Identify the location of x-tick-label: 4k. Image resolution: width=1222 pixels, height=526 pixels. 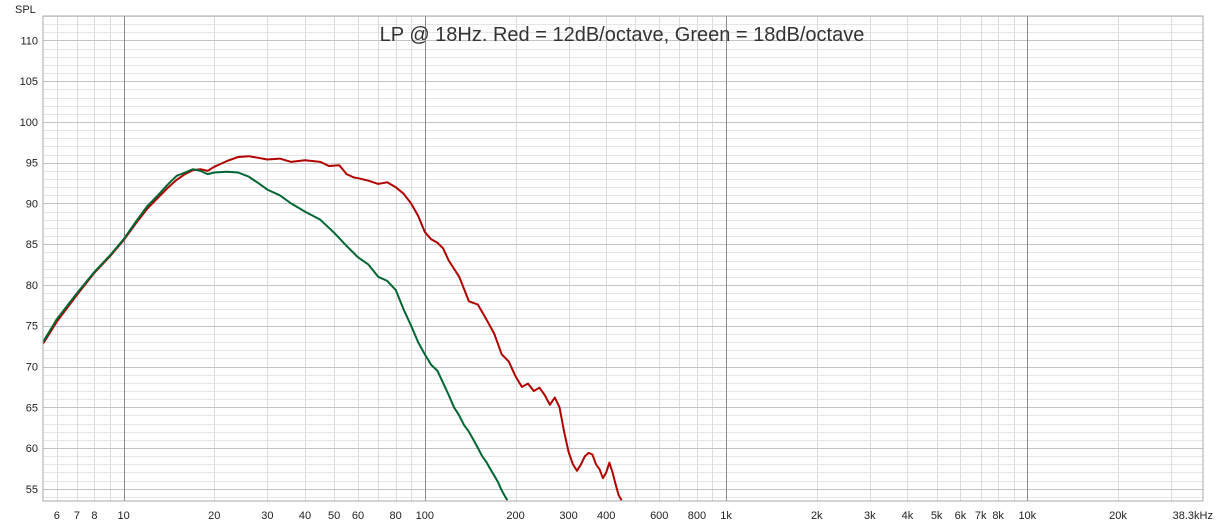
(908, 516).